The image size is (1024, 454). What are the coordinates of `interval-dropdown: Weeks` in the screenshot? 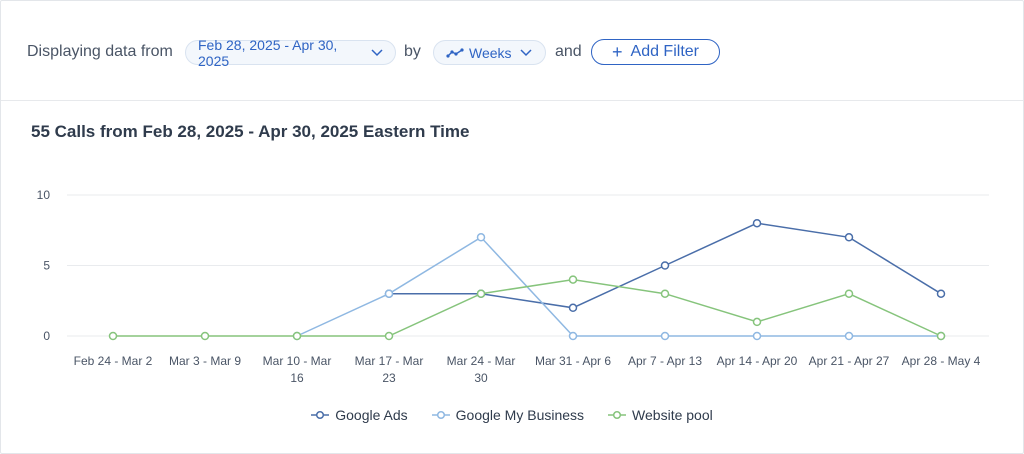 It's located at (489, 52).